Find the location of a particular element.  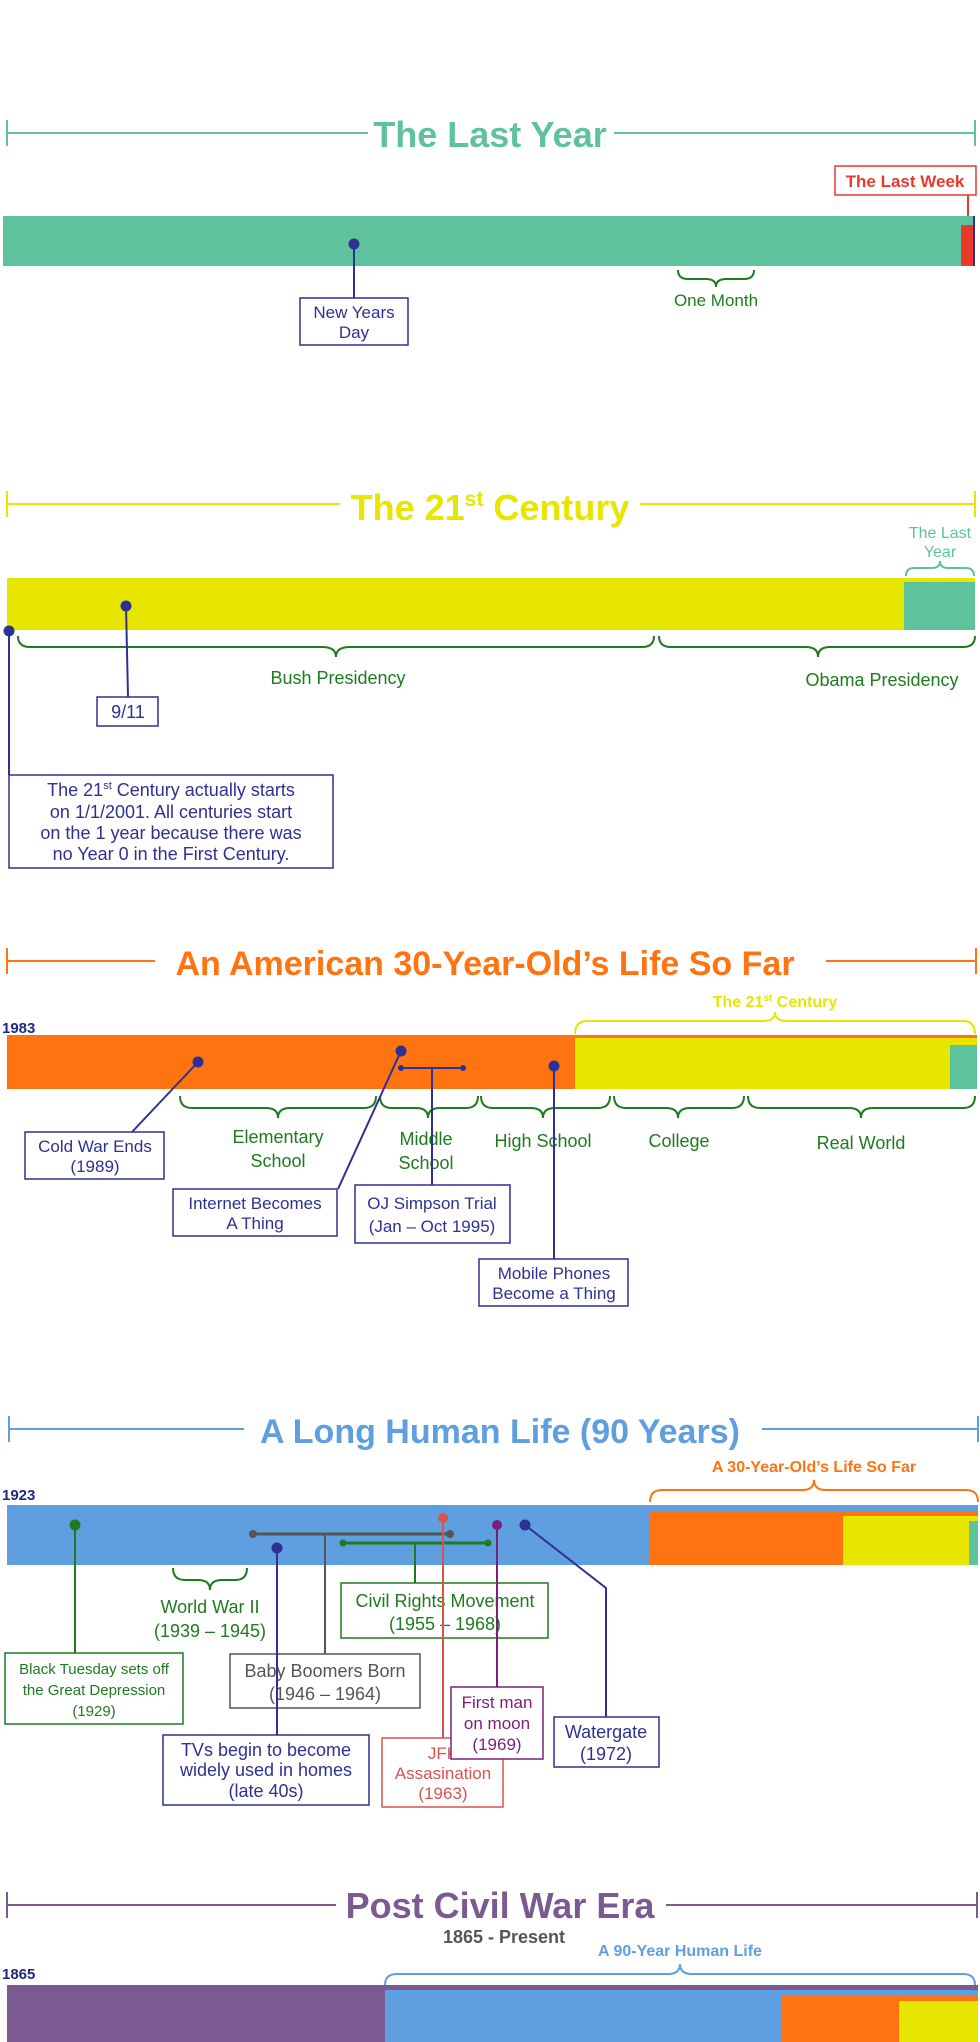

section-title: The Last Year is located at coordinates (489, 134).